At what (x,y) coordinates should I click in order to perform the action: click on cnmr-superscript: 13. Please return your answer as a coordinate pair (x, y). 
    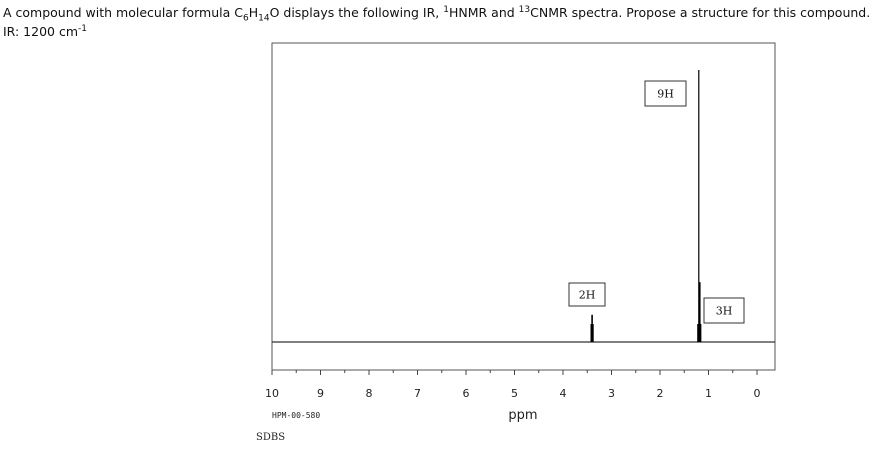
    Looking at the image, I should click on (524, 9).